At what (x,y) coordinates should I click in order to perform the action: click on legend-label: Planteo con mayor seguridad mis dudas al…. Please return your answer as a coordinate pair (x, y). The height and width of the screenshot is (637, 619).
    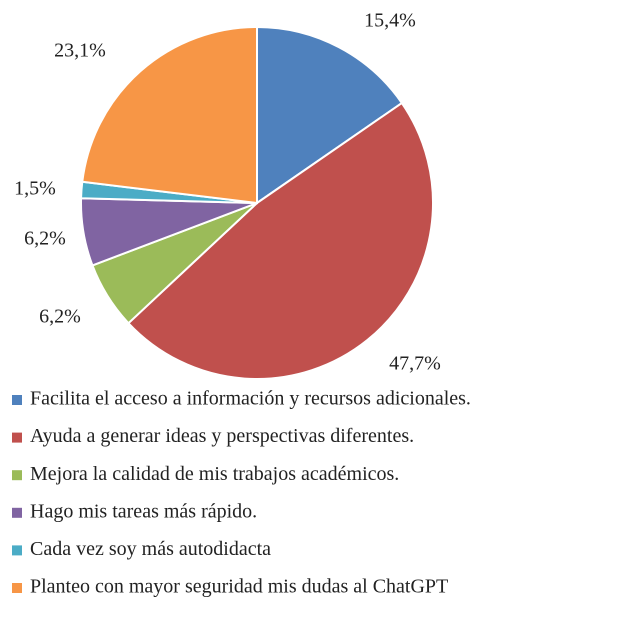
    Looking at the image, I should click on (239, 587).